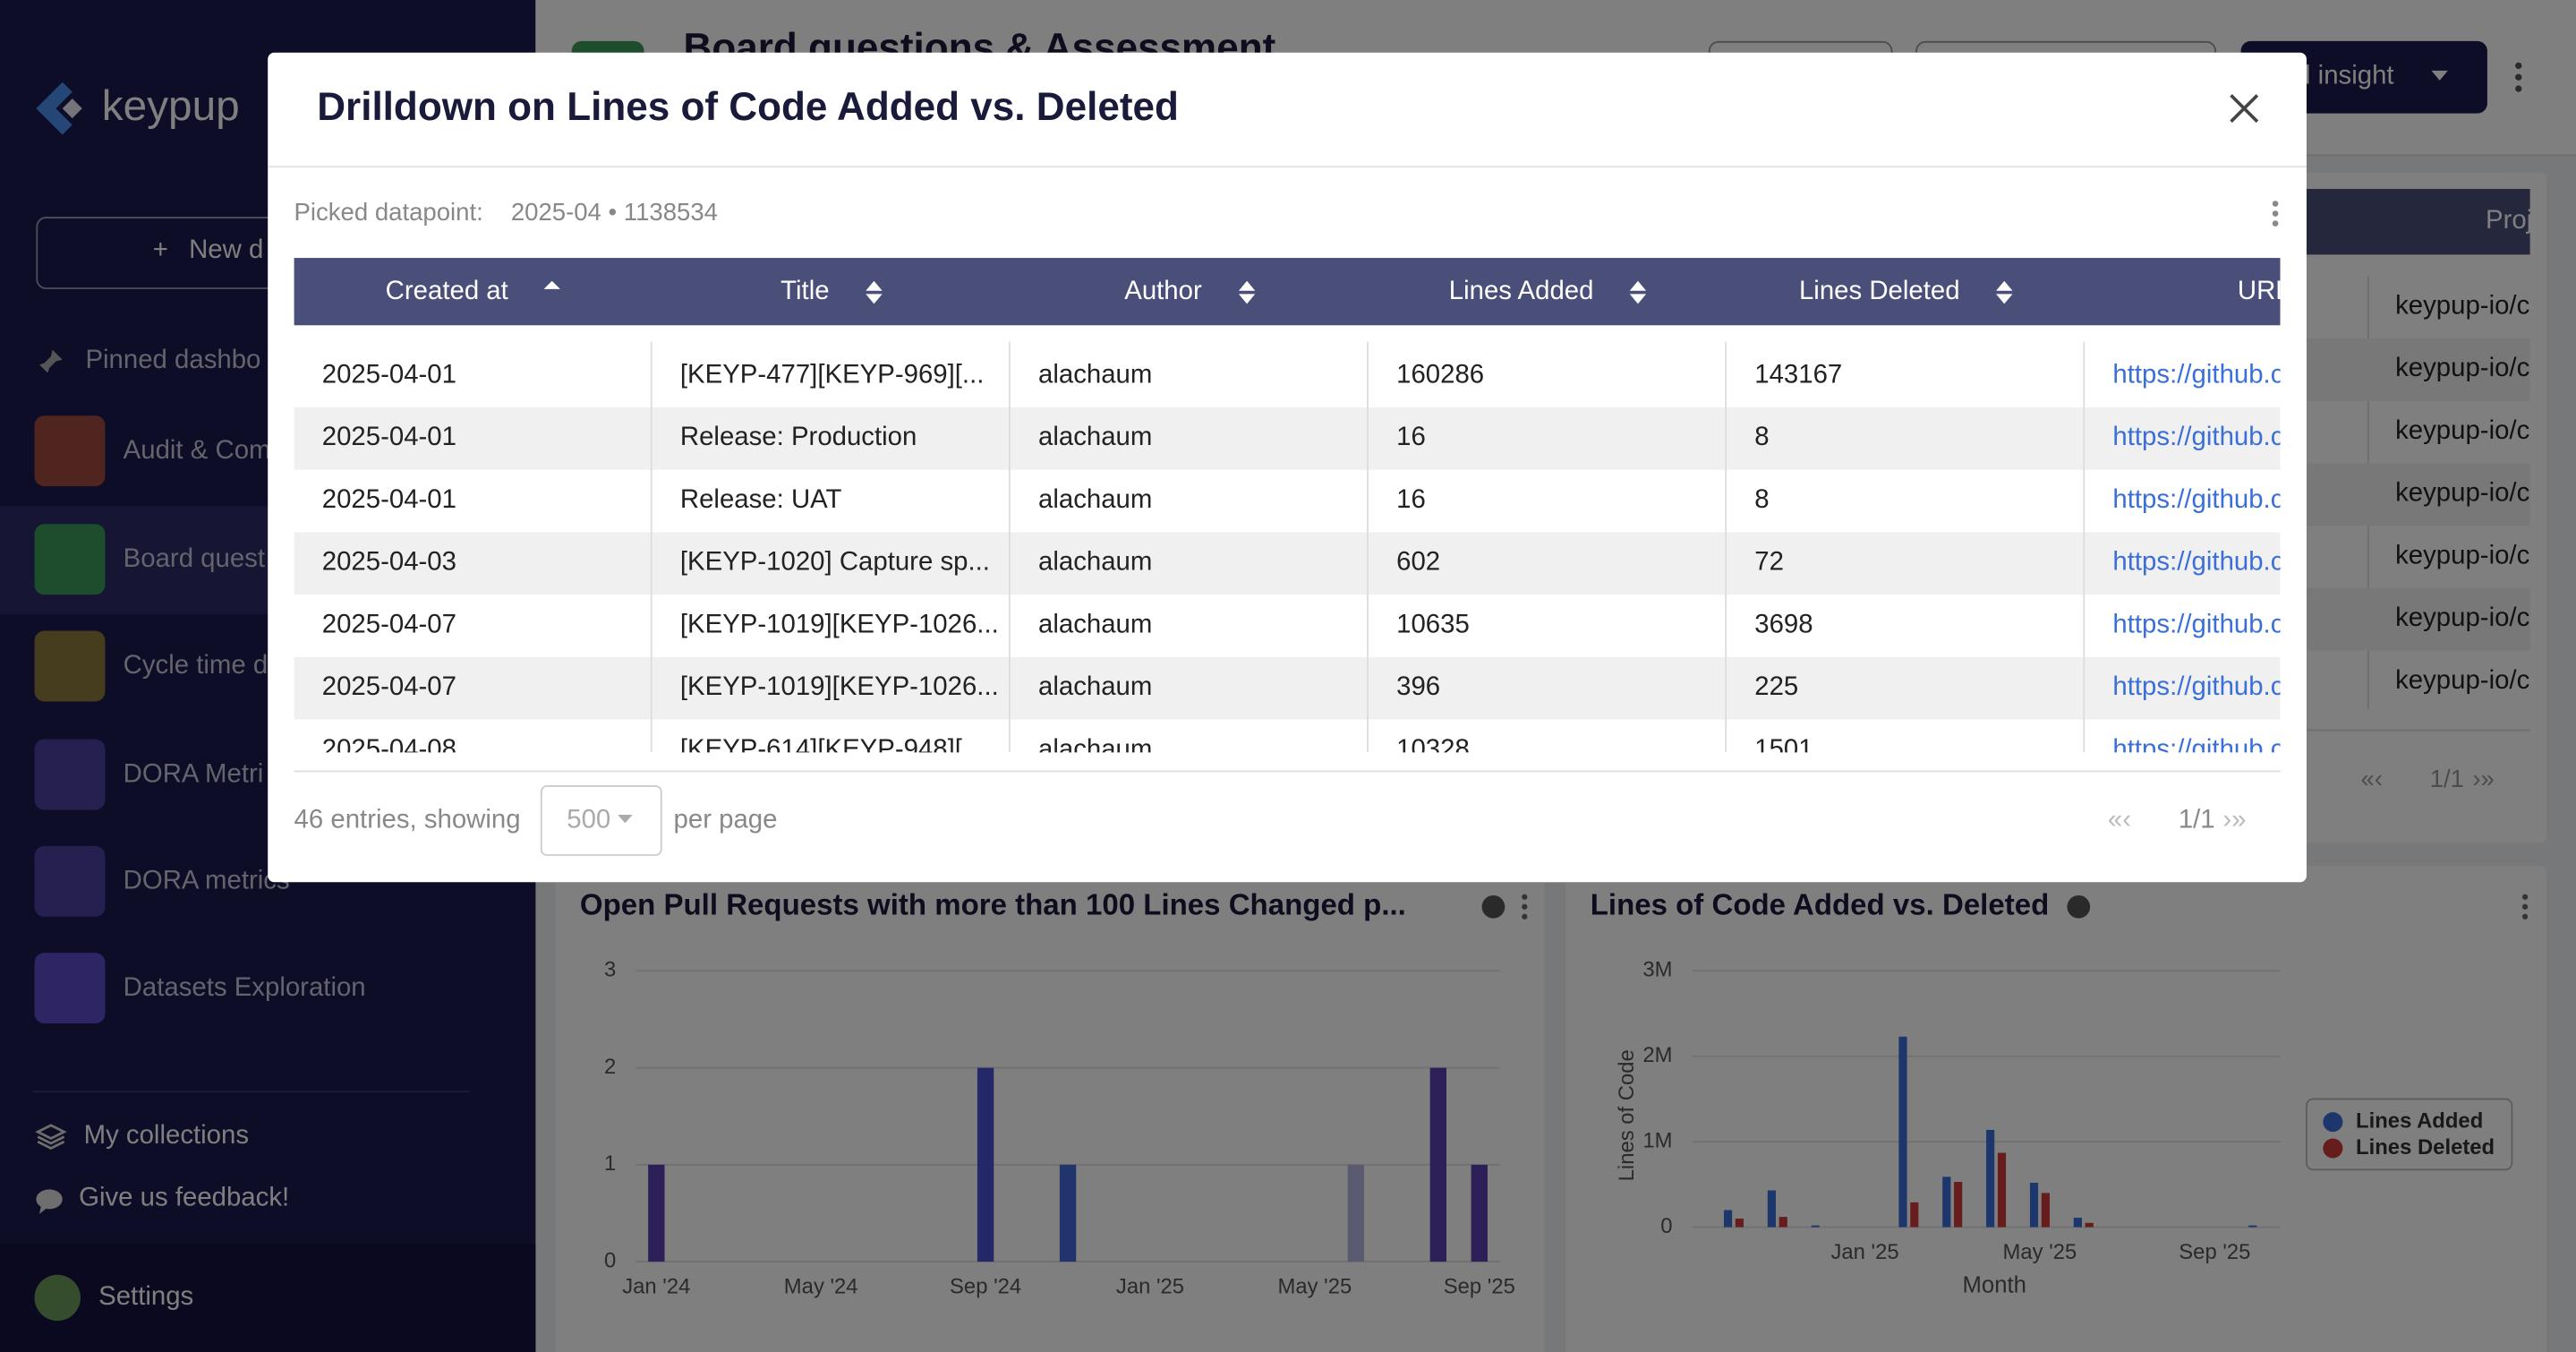 Image resolution: width=2576 pixels, height=1352 pixels. What do you see at coordinates (1287, 167) in the screenshot?
I see `modal-divider` at bounding box center [1287, 167].